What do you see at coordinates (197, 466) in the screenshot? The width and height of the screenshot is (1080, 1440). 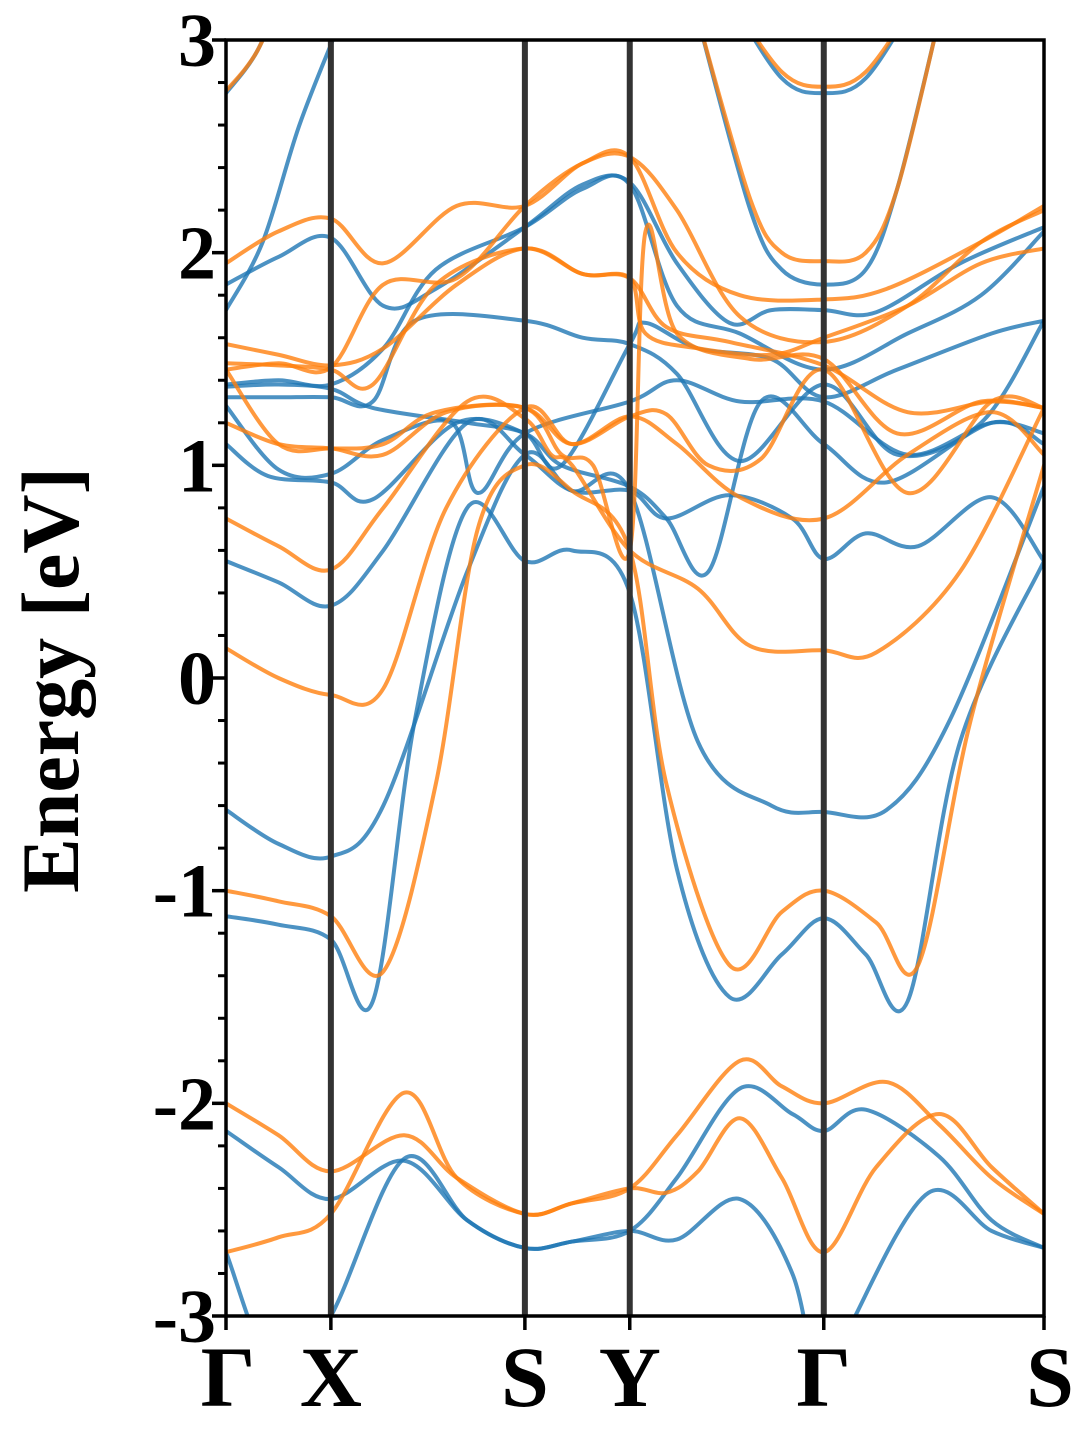 I see `y-tick-label: 1` at bounding box center [197, 466].